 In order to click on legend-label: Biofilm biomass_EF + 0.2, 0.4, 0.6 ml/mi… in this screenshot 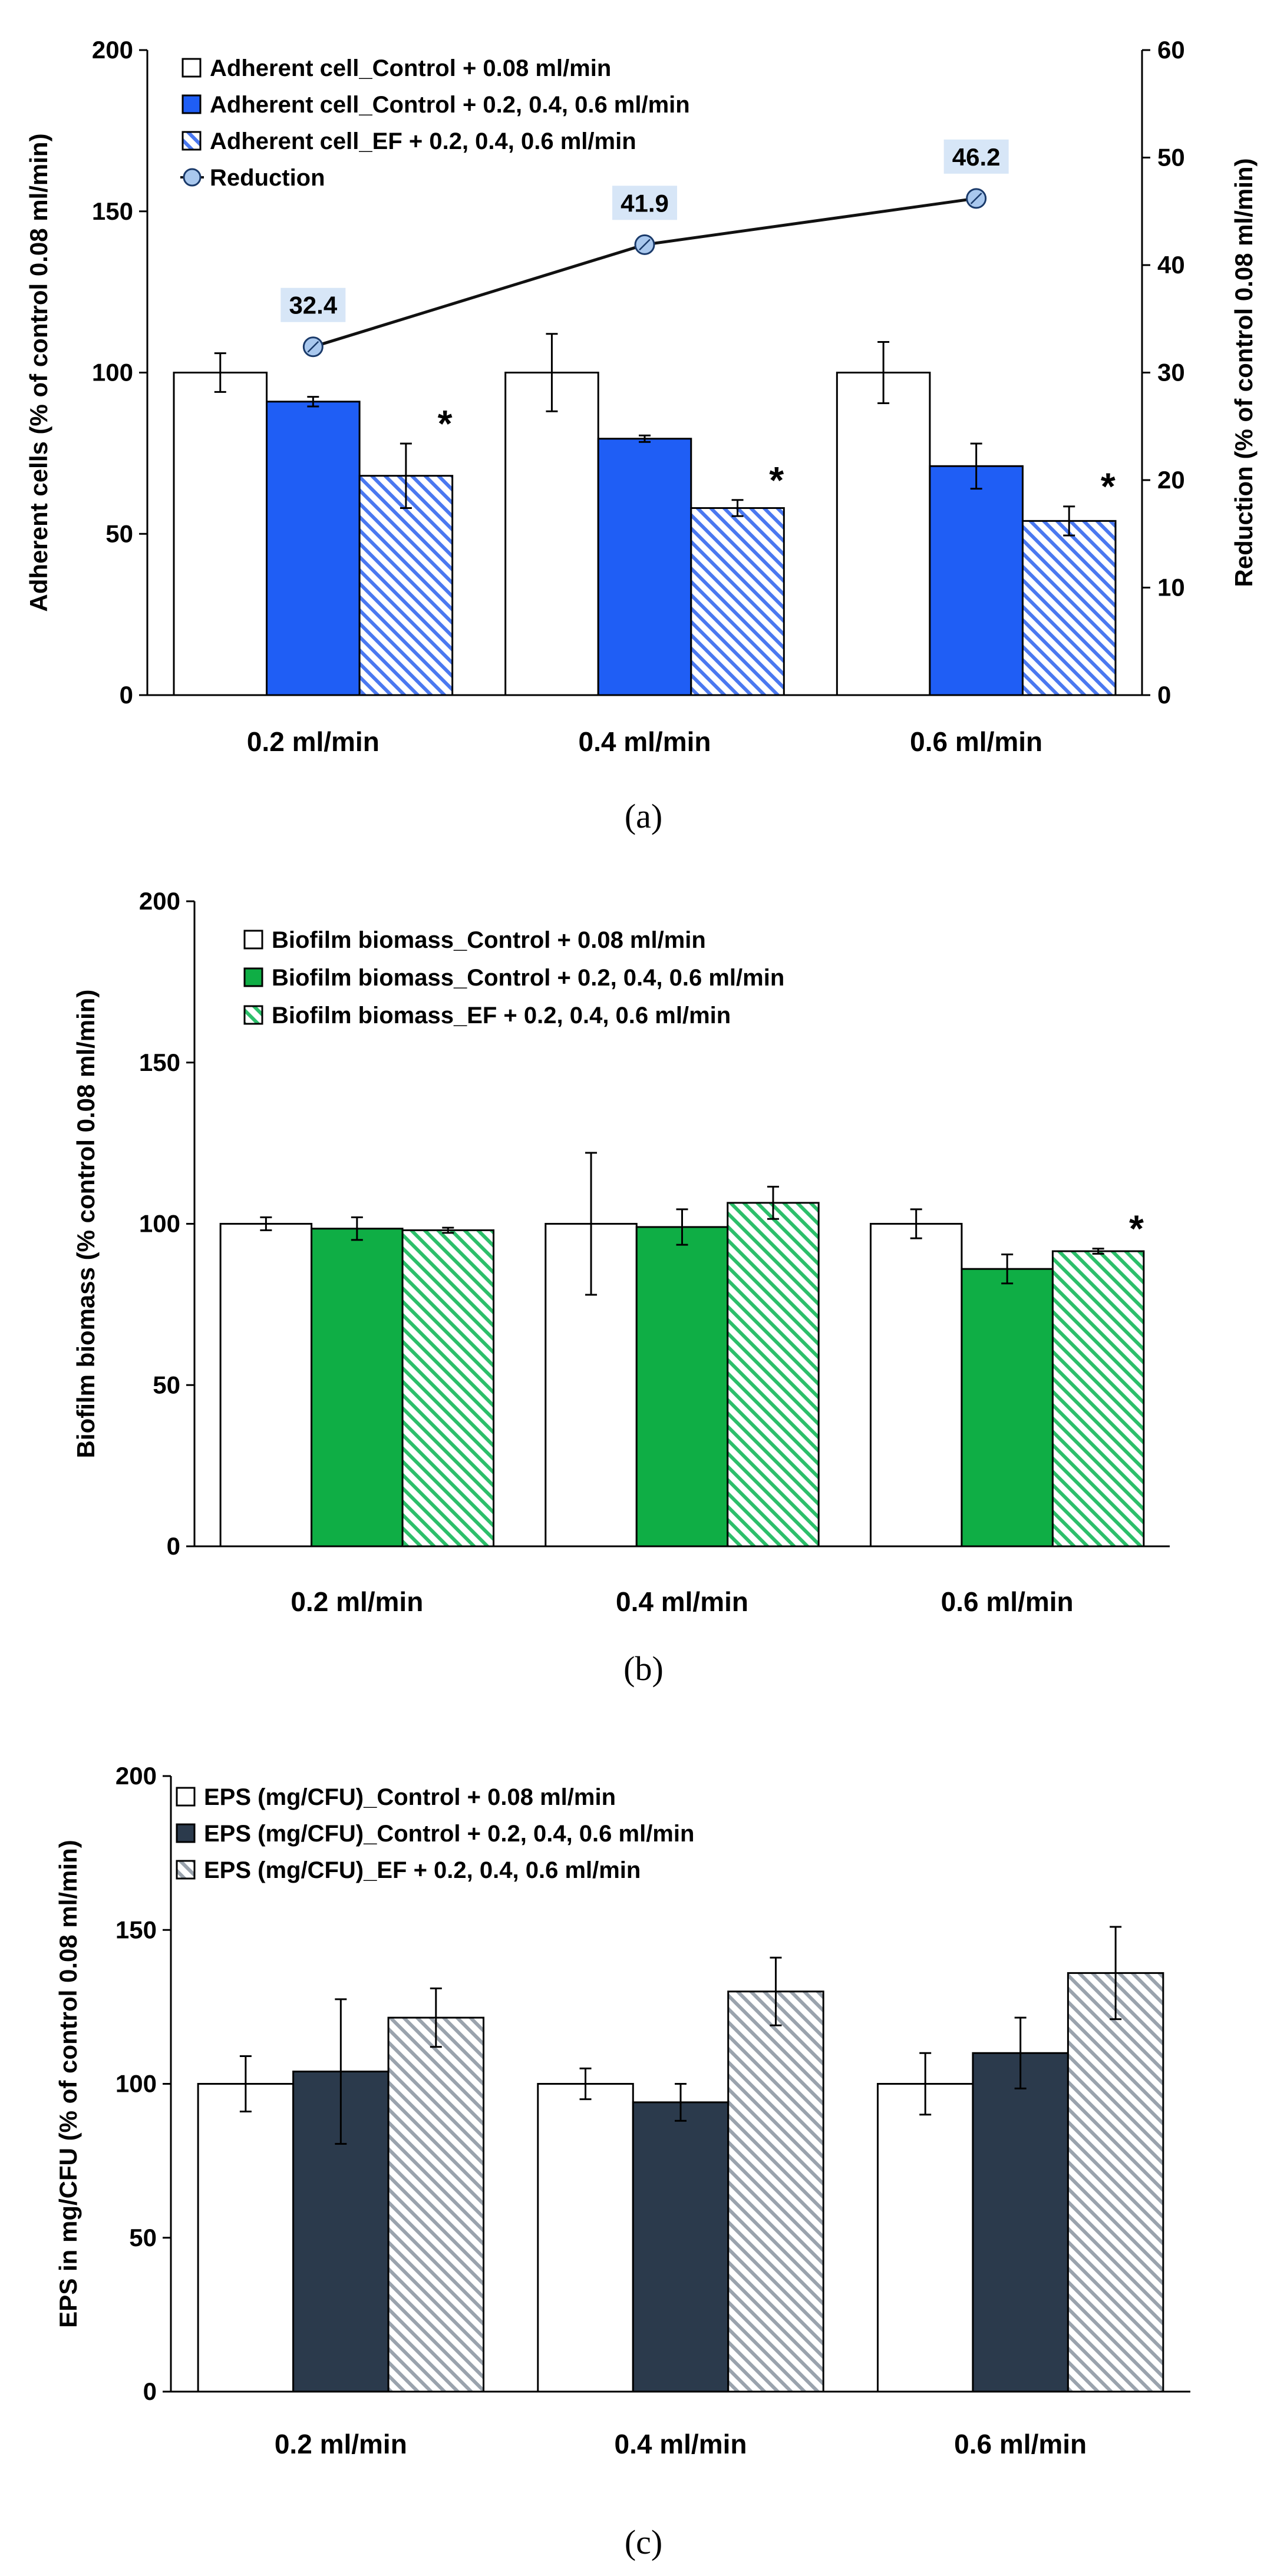, I will do `click(501, 1016)`.